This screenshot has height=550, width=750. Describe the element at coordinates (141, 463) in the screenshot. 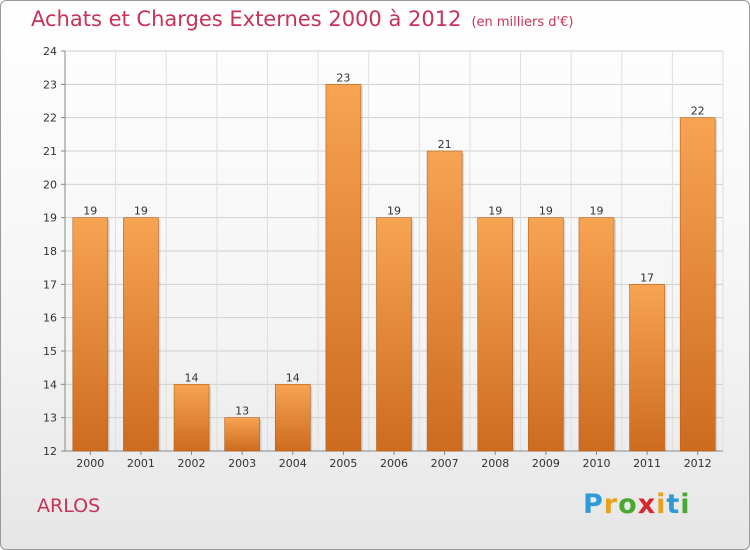

I see `x-tick-label: 2001` at that location.